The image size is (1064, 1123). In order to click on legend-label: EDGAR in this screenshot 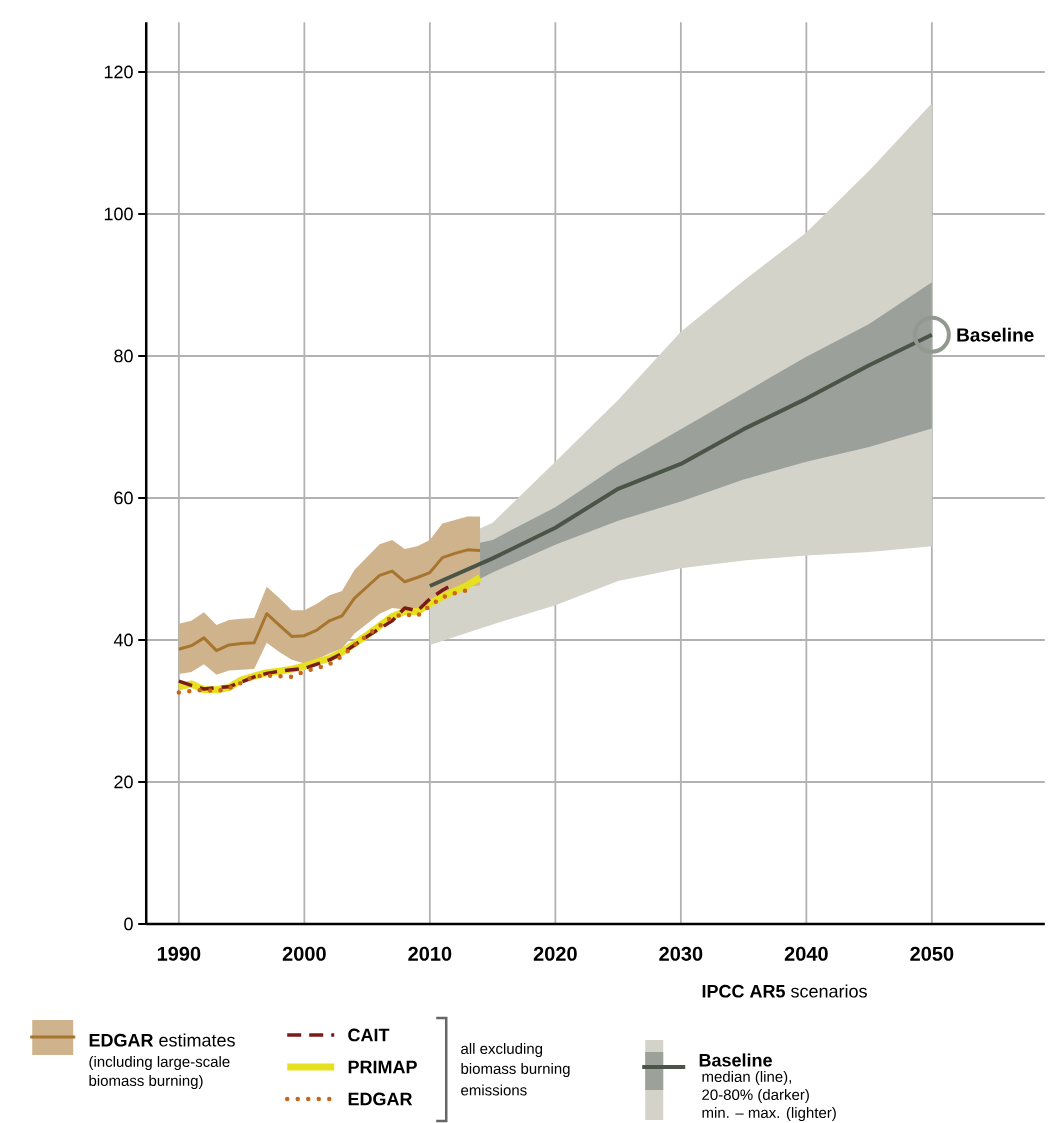, I will do `click(380, 1099)`.